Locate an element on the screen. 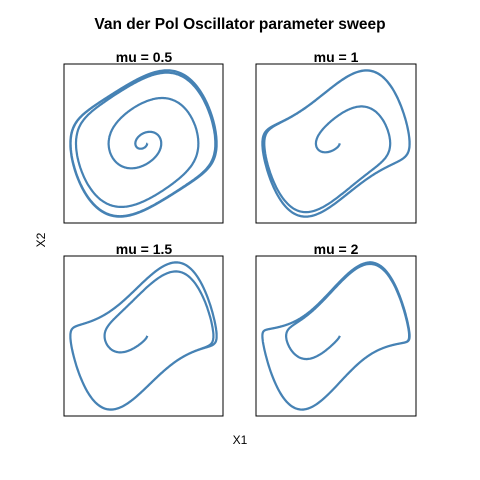 This screenshot has width=480, height=480. panel-title-3: mu = 1.5 is located at coordinates (144, 249).